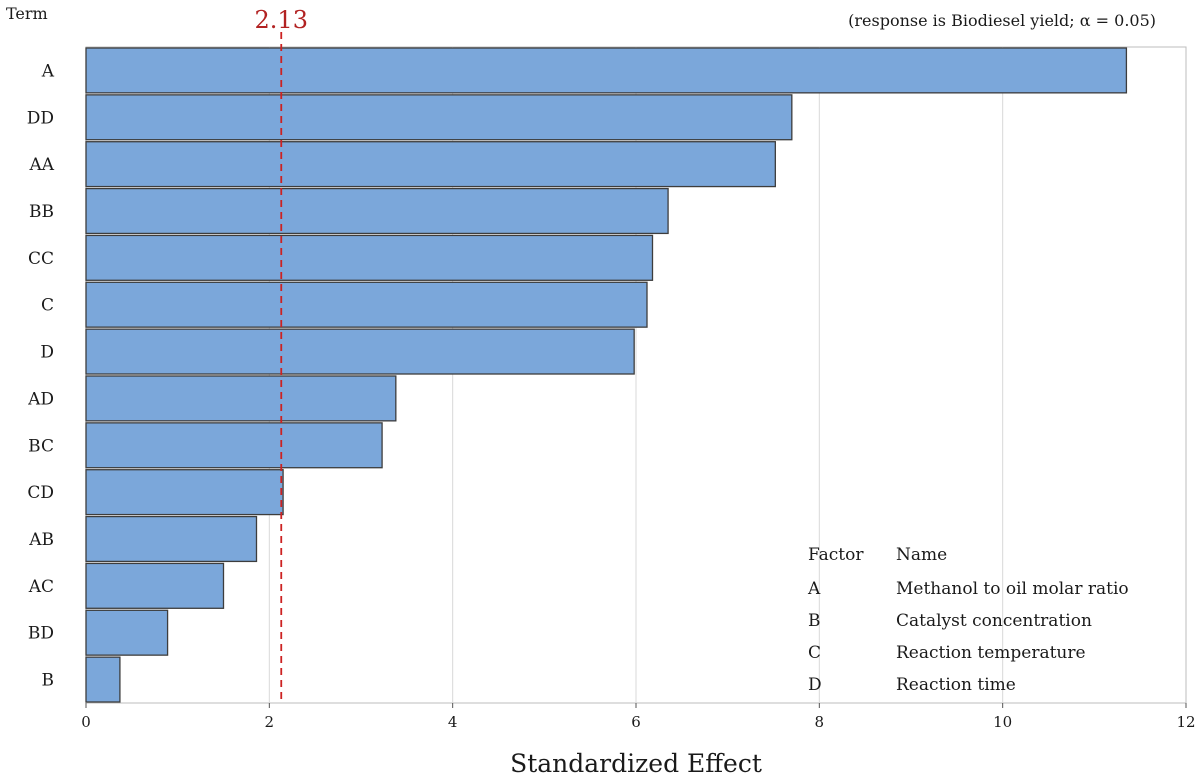  What do you see at coordinates (836, 555) in the screenshot?
I see `legend-header-factor: Factor` at bounding box center [836, 555].